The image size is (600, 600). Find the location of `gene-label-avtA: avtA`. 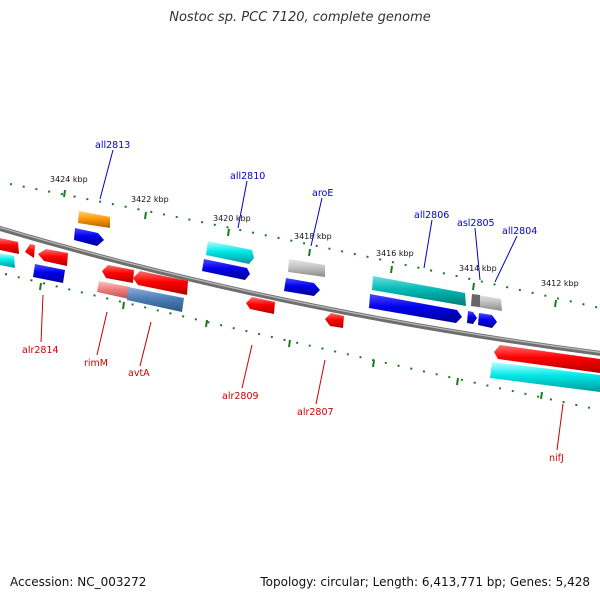

gene-label-avtA: avtA is located at coordinates (139, 373).